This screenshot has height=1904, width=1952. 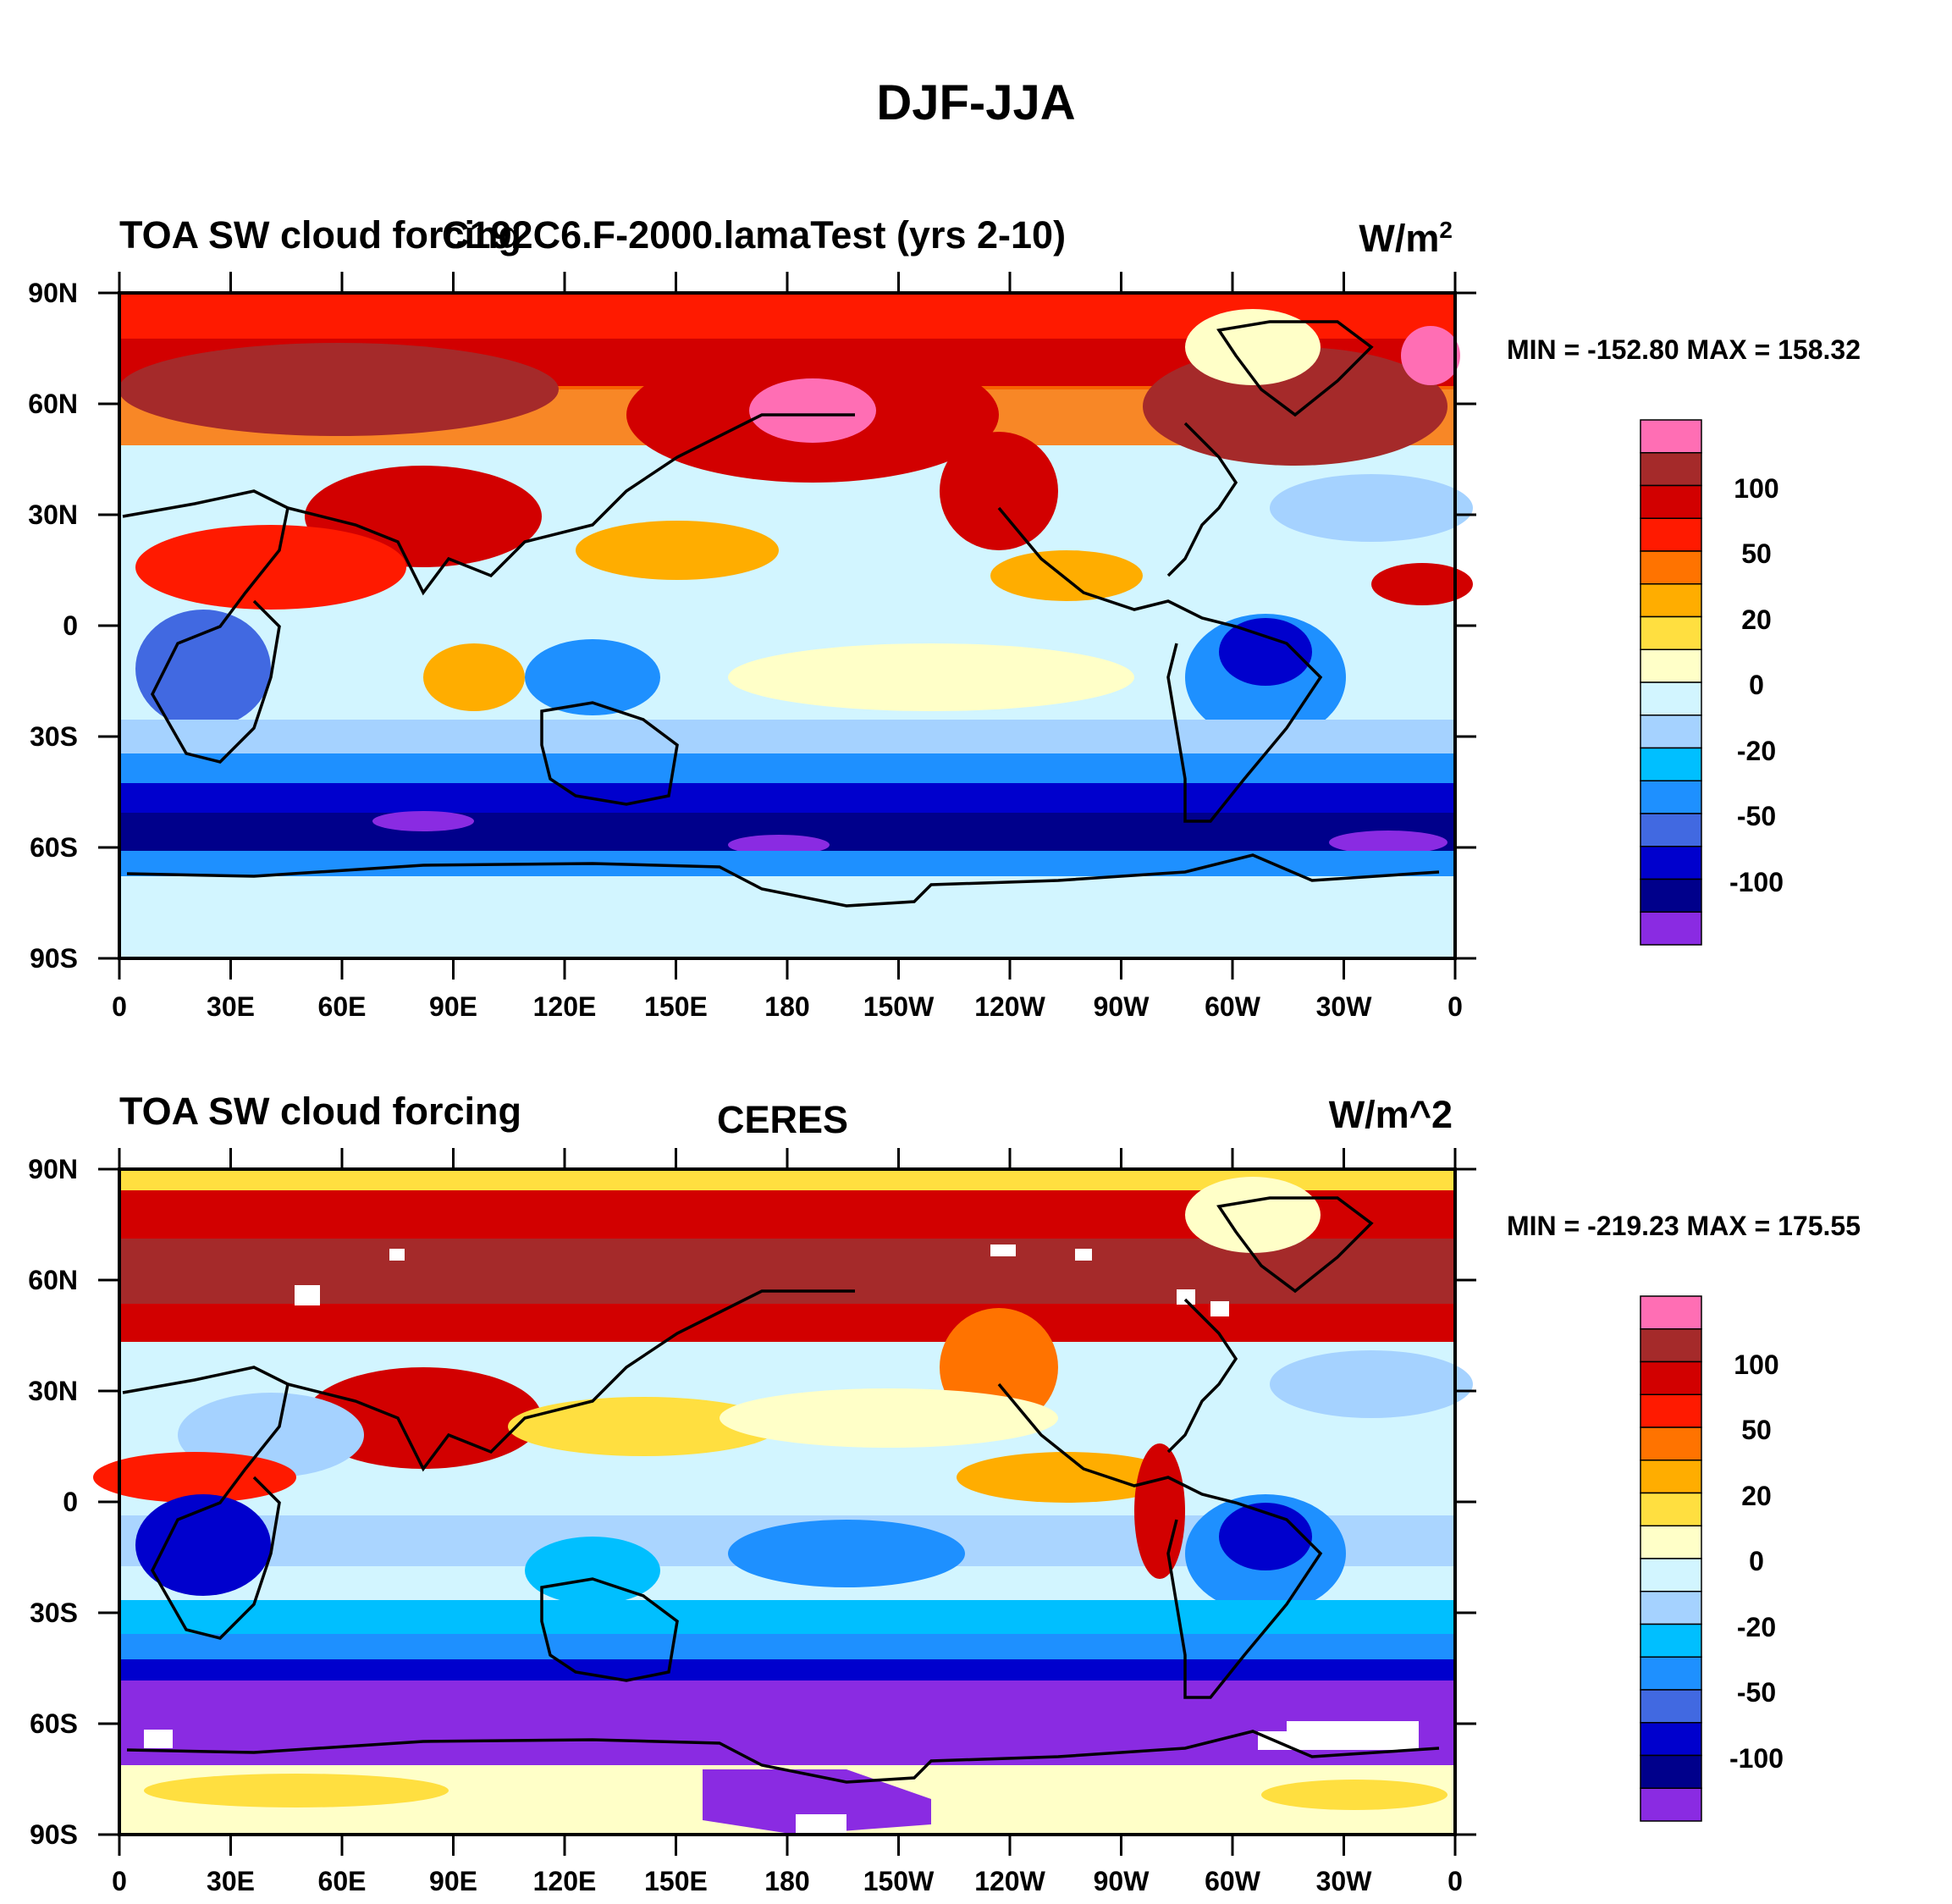 I want to click on figure-title: DJF-JJA, so click(x=976, y=103).